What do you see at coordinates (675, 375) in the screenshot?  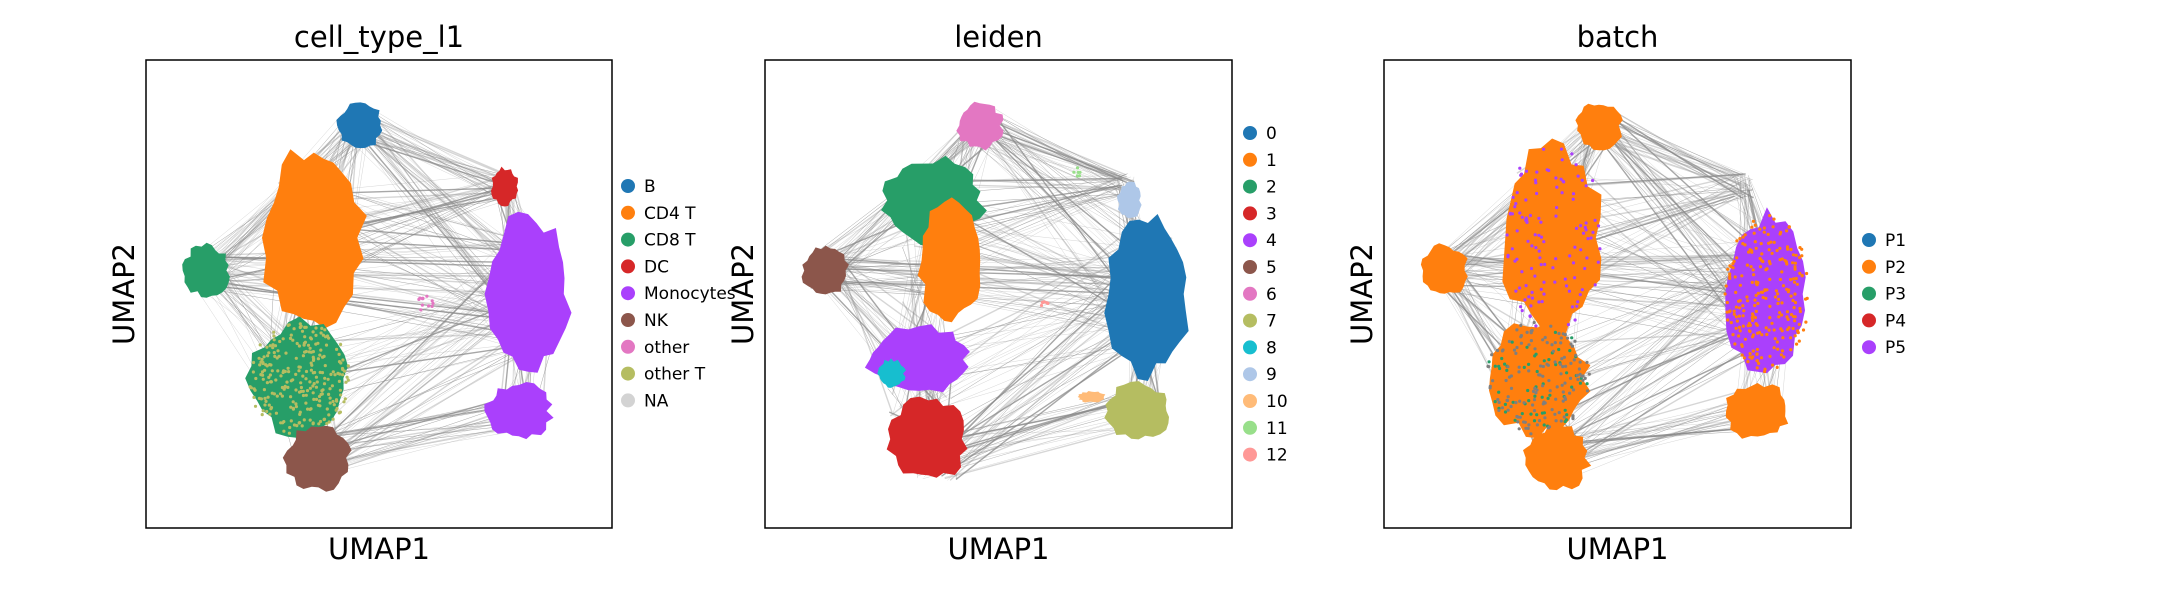 I see `legend-label: other T` at bounding box center [675, 375].